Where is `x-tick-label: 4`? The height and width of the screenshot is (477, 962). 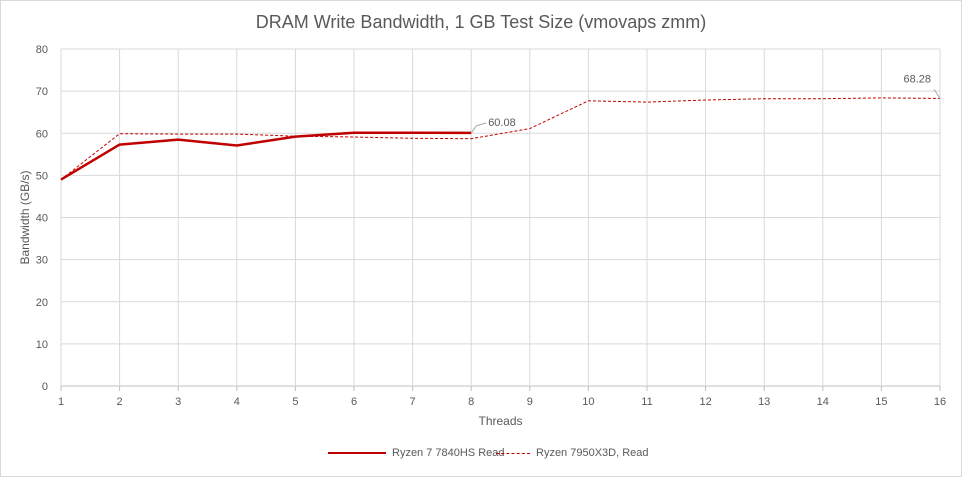 x-tick-label: 4 is located at coordinates (237, 402).